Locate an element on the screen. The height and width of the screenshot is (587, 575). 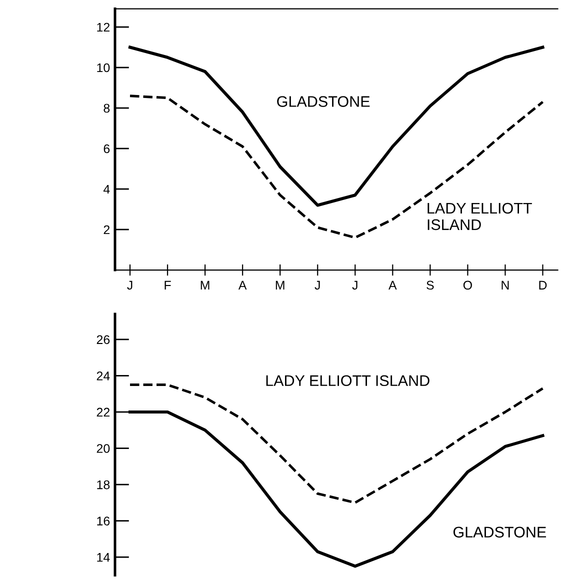
y-tick-label: 26 is located at coordinates (103, 339).